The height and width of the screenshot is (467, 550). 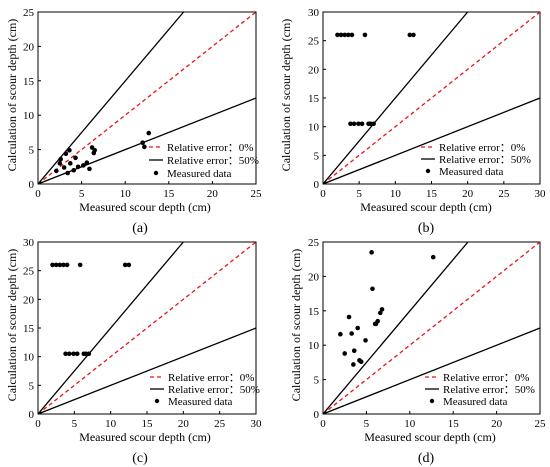 What do you see at coordinates (482, 148) in the screenshot?
I see `legend-b-0-text: Relative error：0%` at bounding box center [482, 148].